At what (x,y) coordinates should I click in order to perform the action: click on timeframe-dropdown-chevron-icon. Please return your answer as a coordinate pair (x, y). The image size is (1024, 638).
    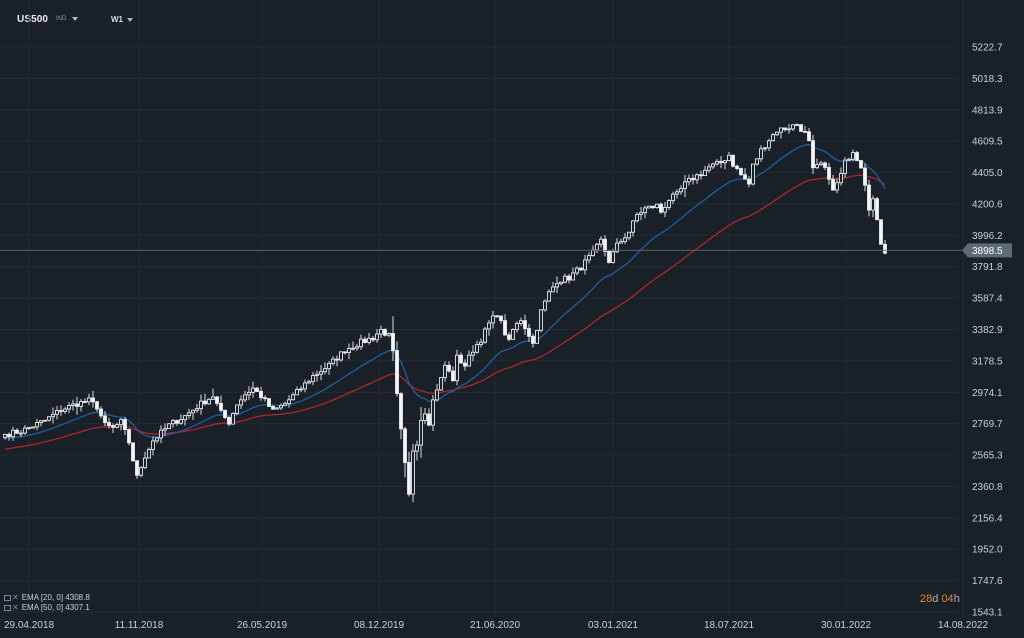
    Looking at the image, I should click on (130, 20).